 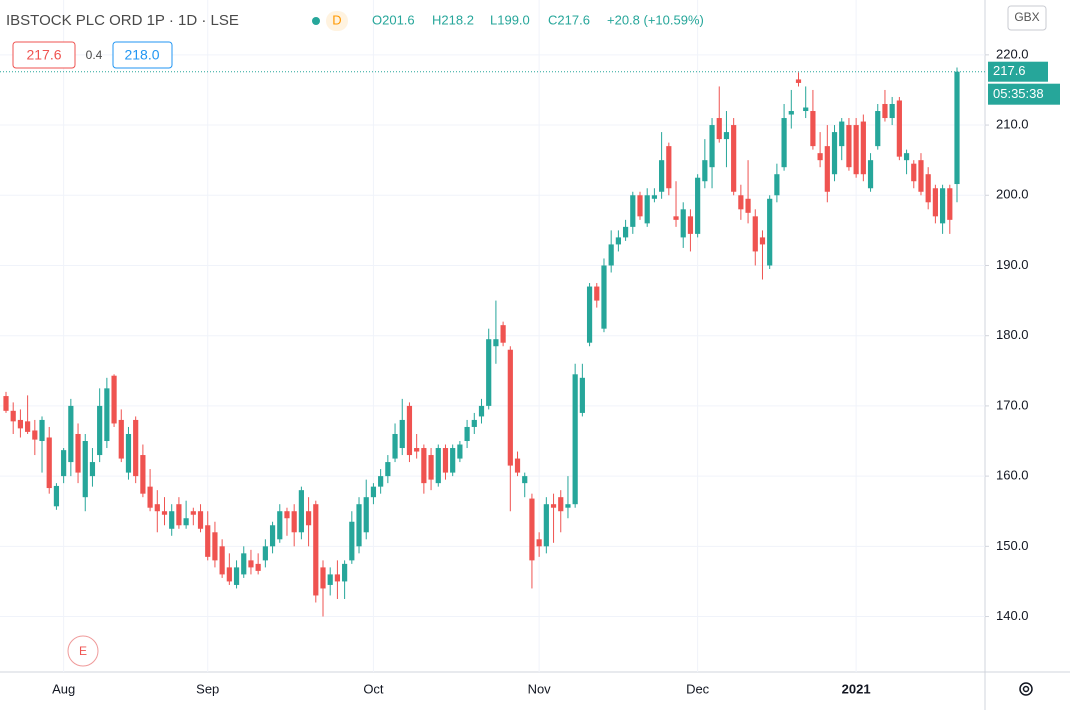 I want to click on ask: 218.0, so click(x=141, y=55).